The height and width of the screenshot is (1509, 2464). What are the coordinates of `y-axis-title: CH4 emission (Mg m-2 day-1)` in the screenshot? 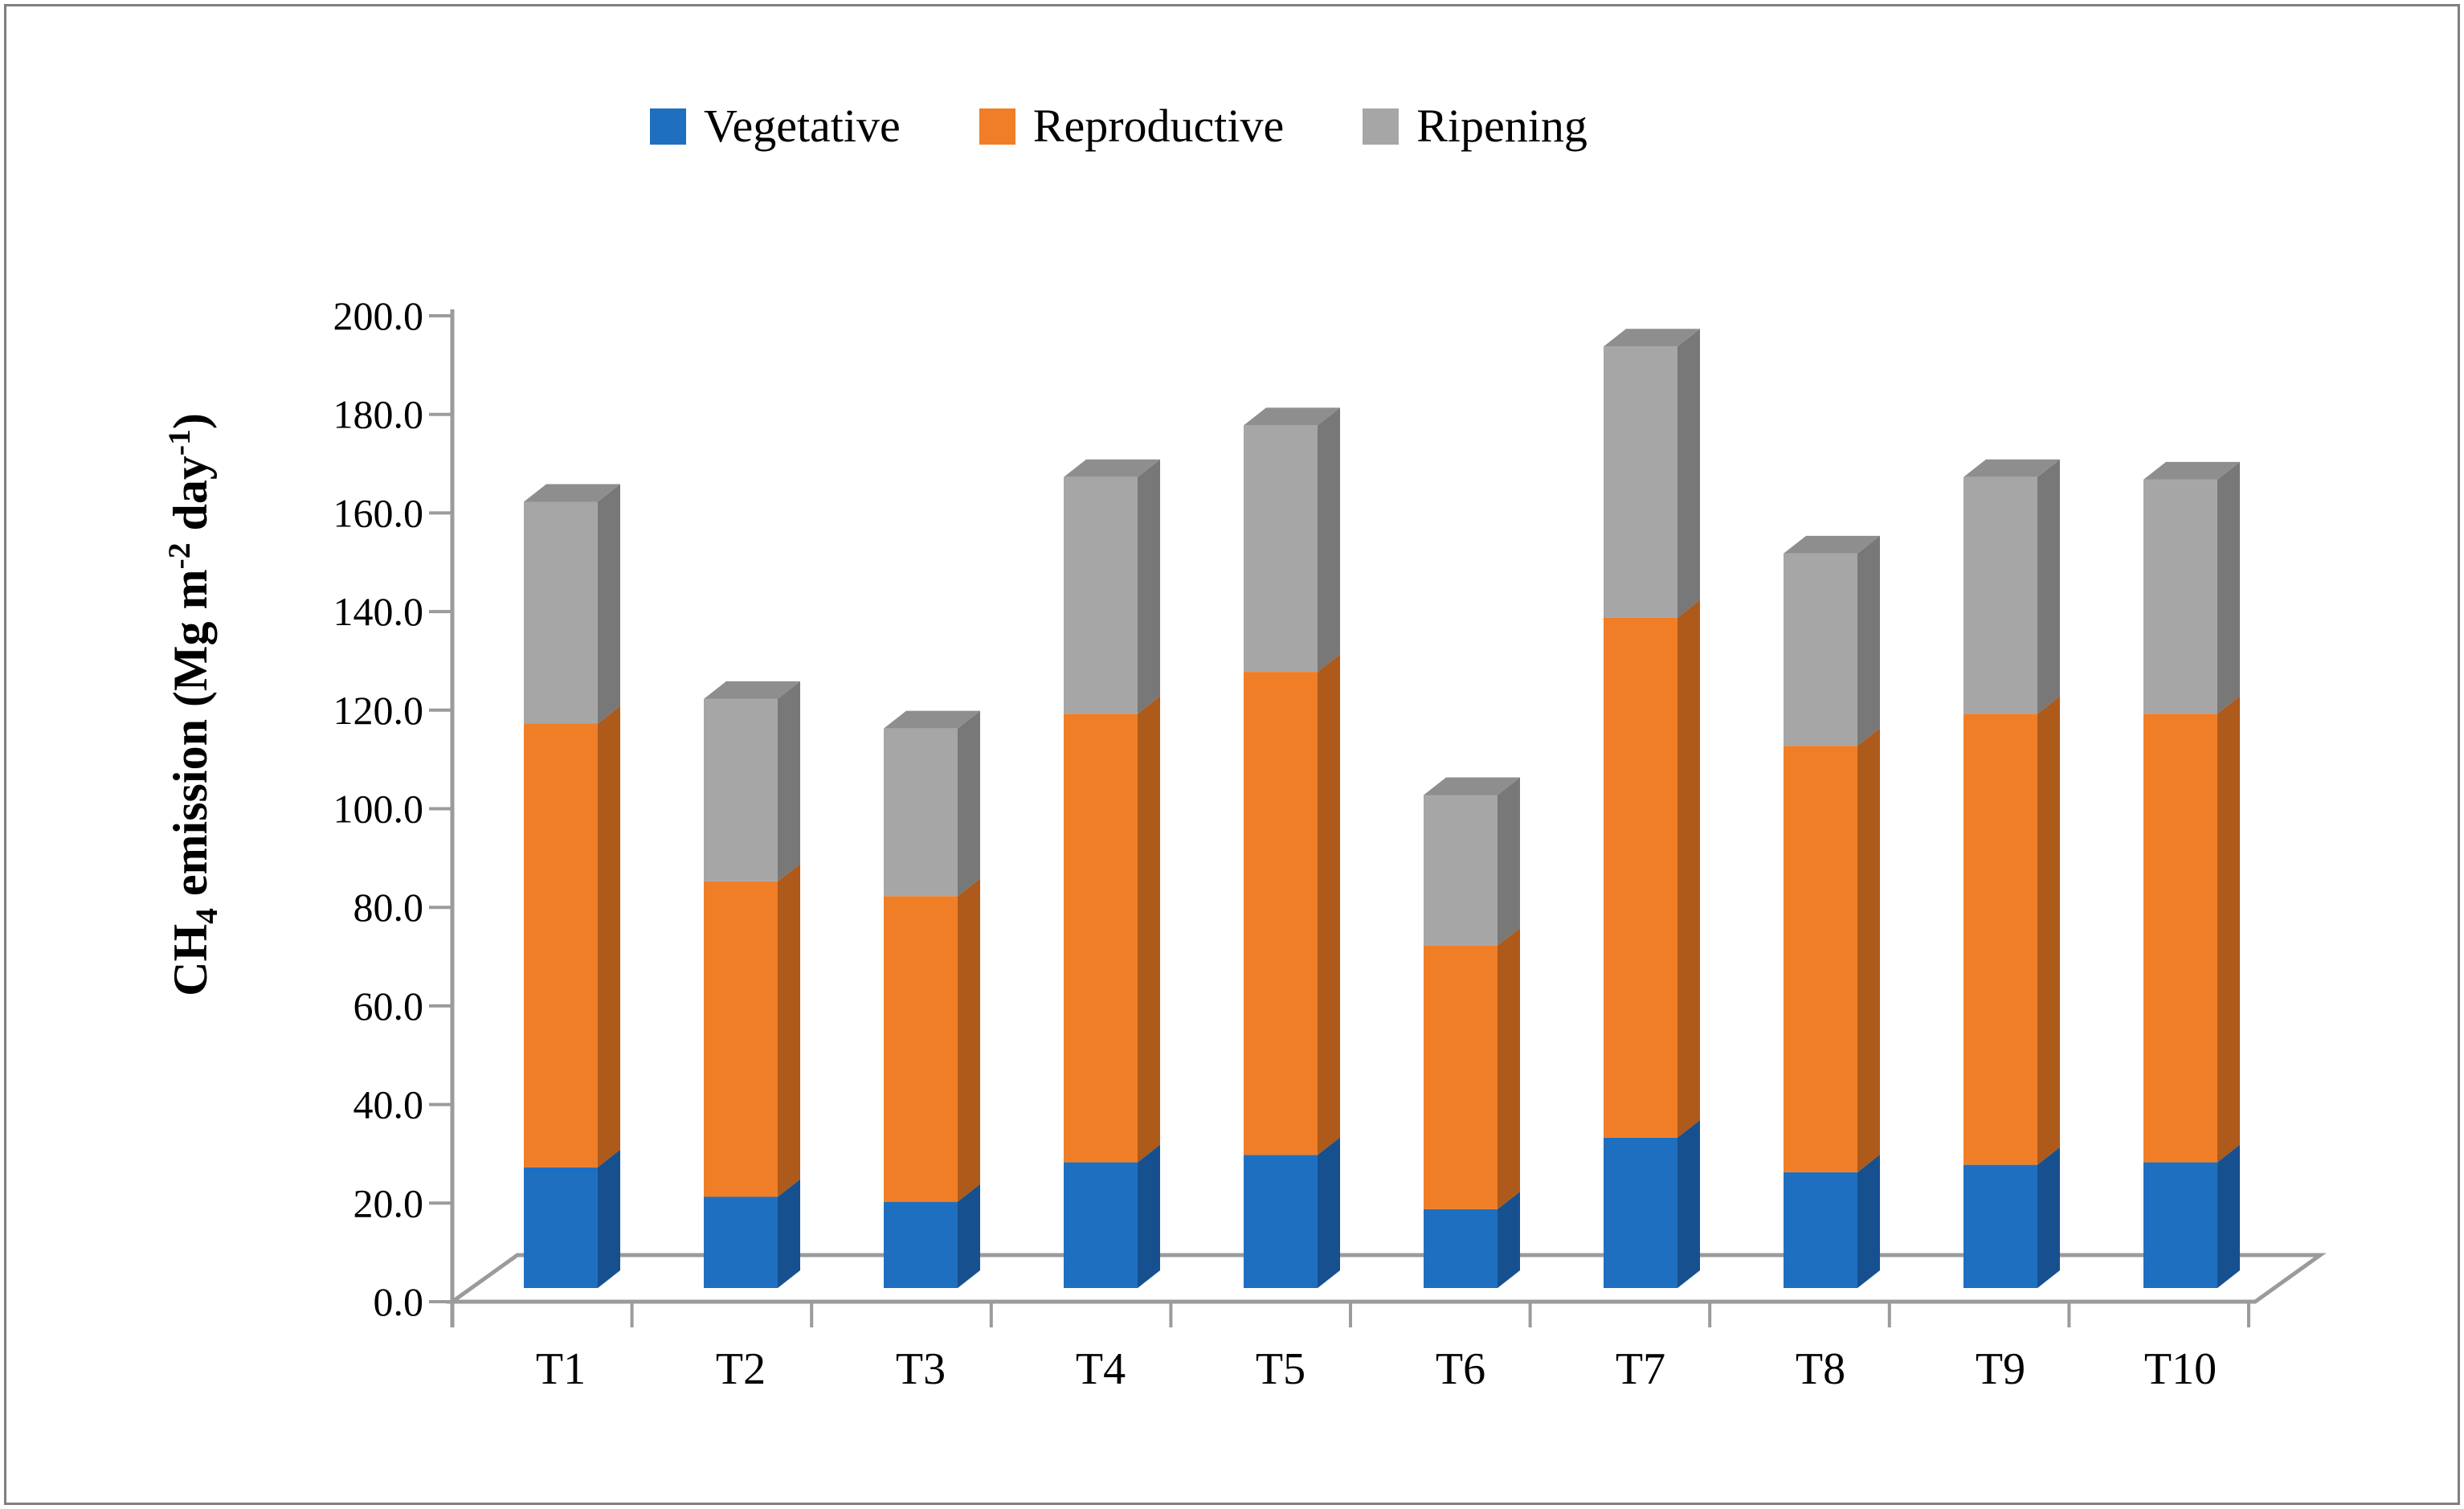 It's located at (192, 704).